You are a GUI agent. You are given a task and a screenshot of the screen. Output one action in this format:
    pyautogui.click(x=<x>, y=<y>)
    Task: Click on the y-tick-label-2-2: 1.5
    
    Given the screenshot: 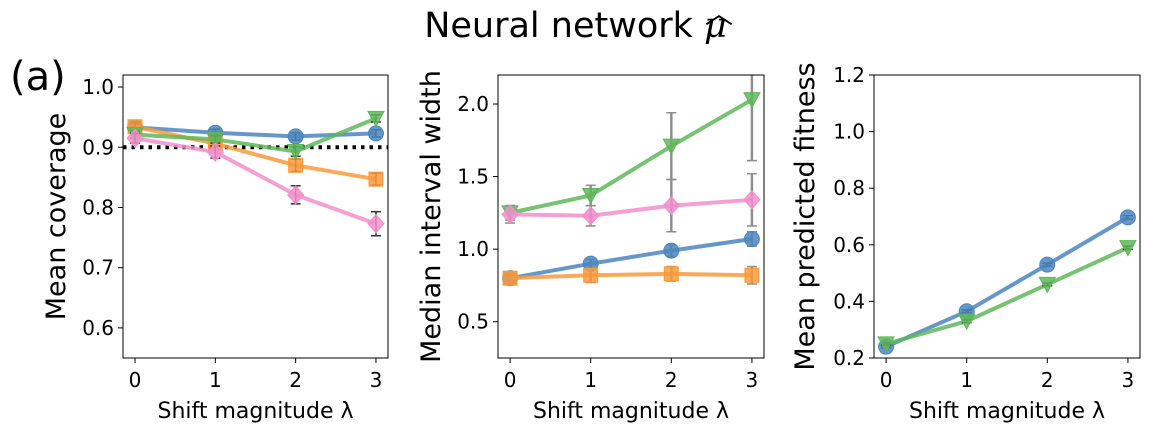 What is the action you would take?
    pyautogui.click(x=473, y=177)
    